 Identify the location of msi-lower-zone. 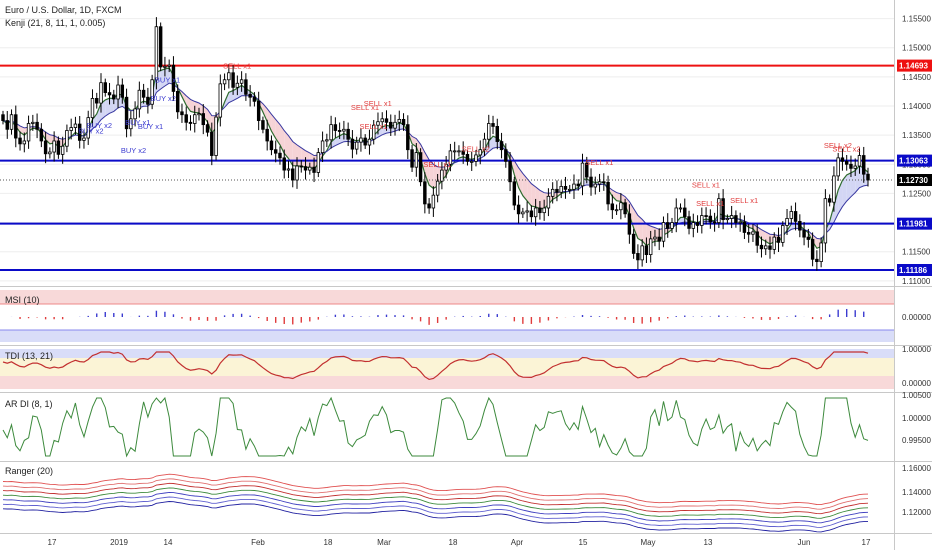
(447, 336).